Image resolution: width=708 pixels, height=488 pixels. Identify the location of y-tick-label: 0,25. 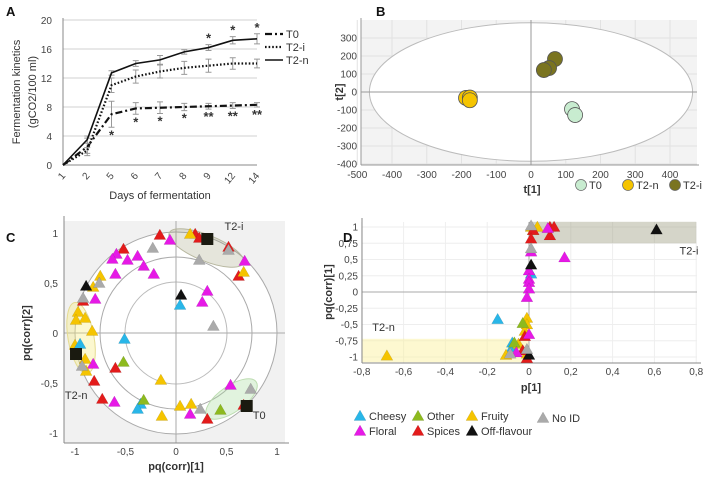
(349, 276).